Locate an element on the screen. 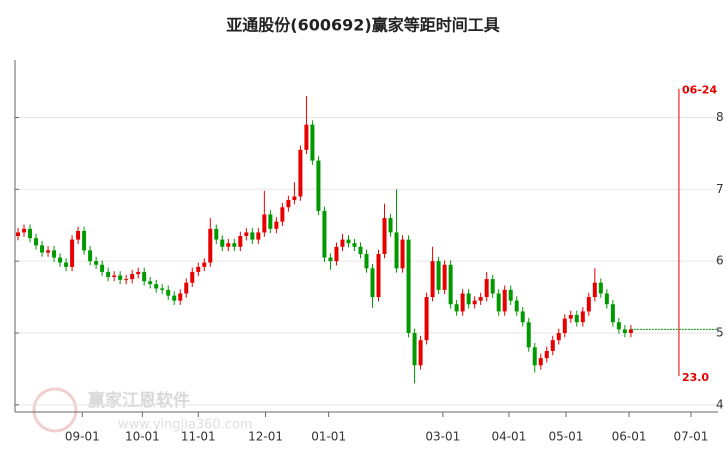 The height and width of the screenshot is (450, 726). x-tick-label: 11-01 is located at coordinates (198, 437).